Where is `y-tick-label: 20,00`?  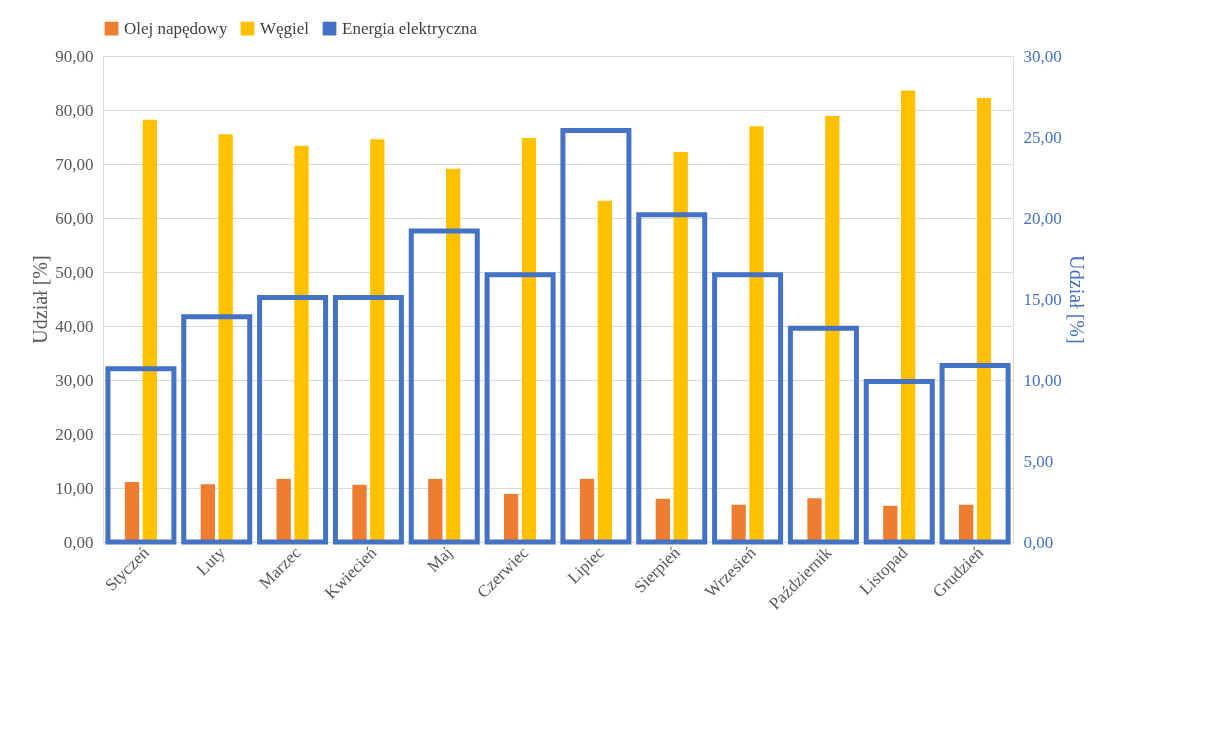 y-tick-label: 20,00 is located at coordinates (74, 434).